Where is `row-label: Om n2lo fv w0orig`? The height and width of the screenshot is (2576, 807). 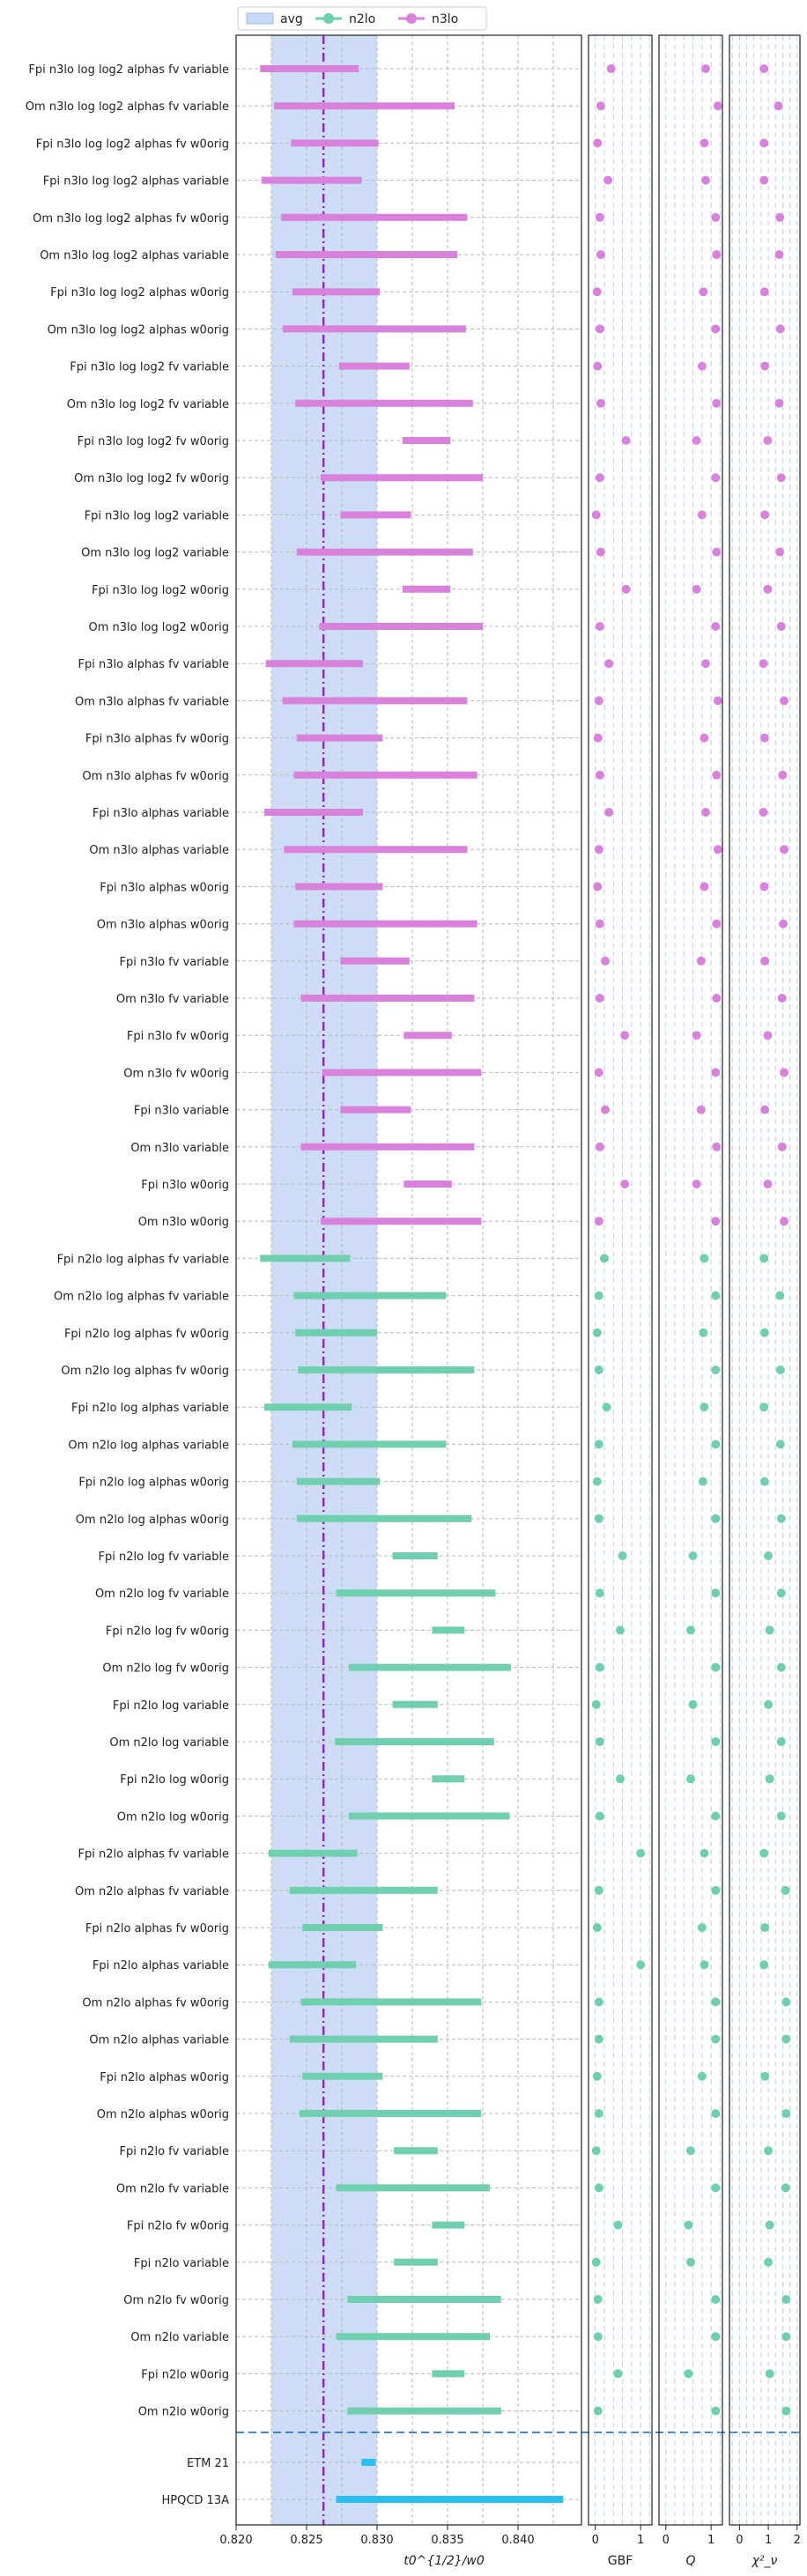
row-label: Om n2lo fv w0orig is located at coordinates (176, 2300).